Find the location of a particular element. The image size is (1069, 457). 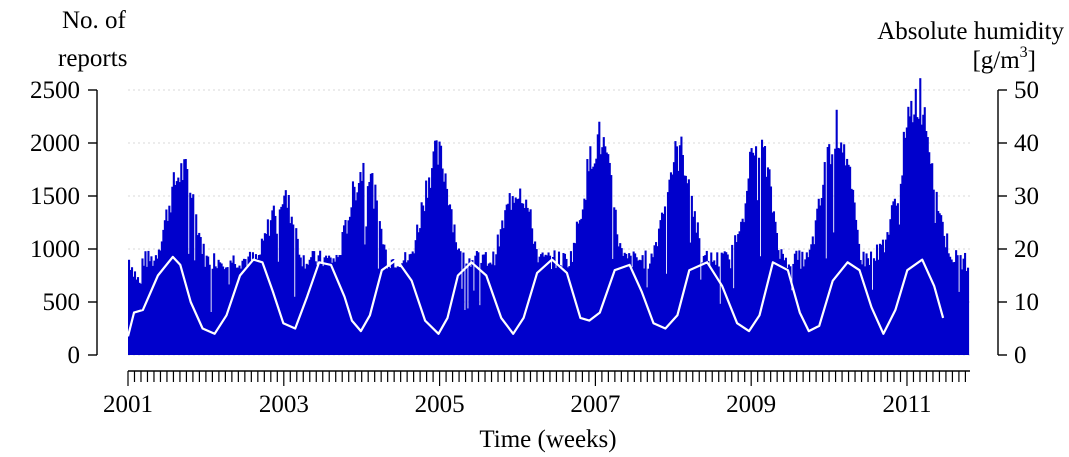

x-tick-label-2001: 2001 is located at coordinates (128, 404).